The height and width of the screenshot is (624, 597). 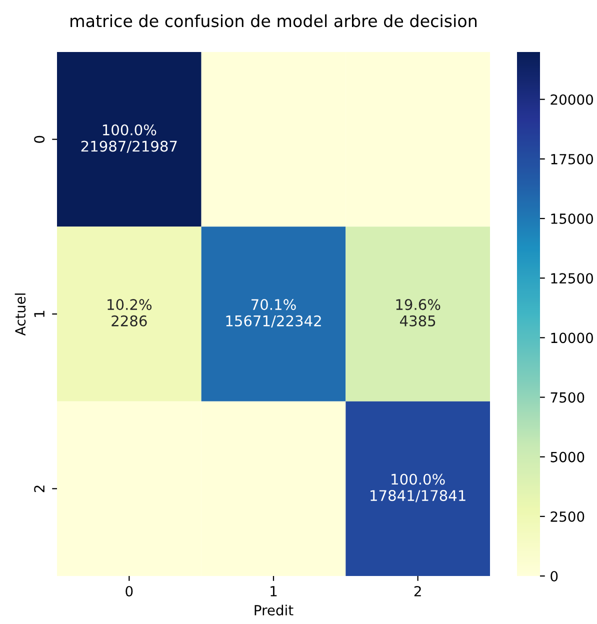 I want to click on color-bar-label: 2500, so click(x=567, y=516).